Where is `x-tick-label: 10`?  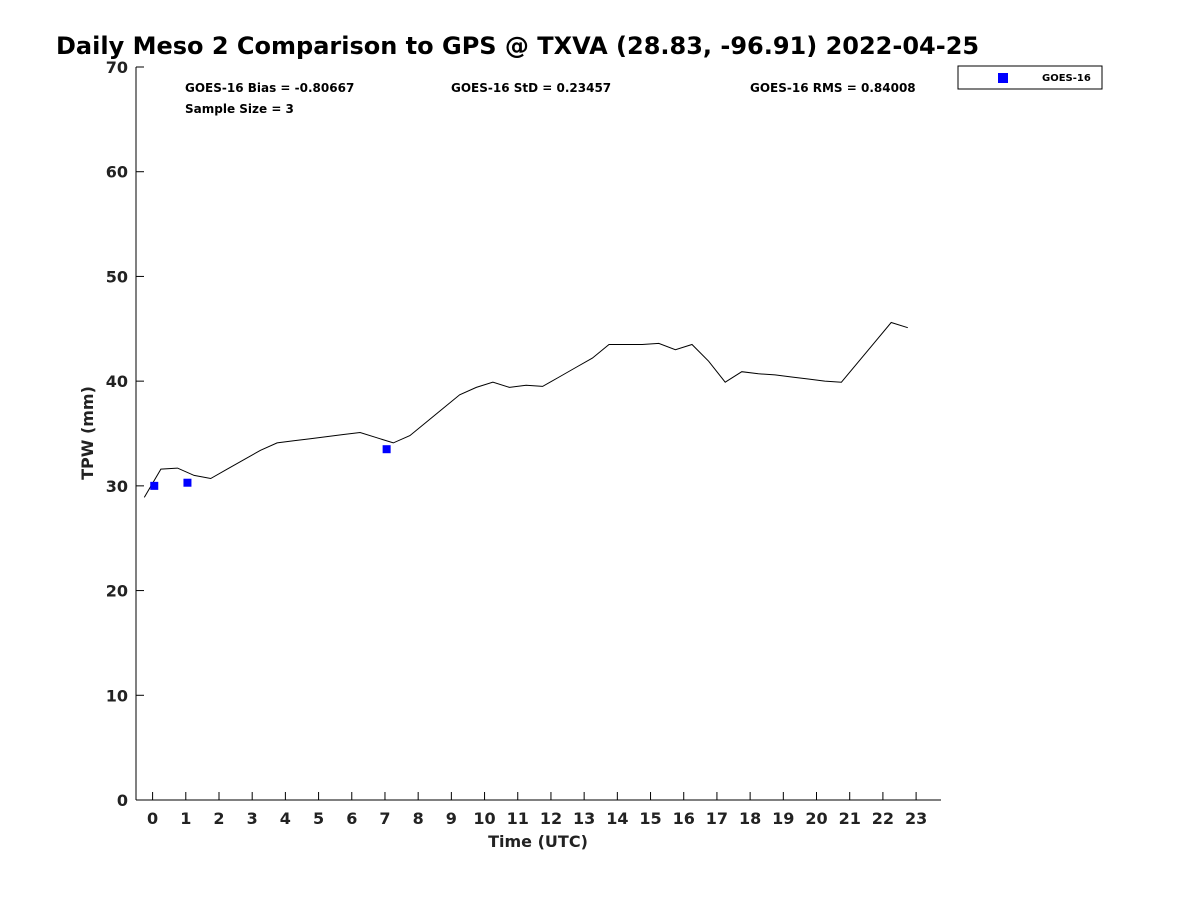
x-tick-label: 10 is located at coordinates (484, 818).